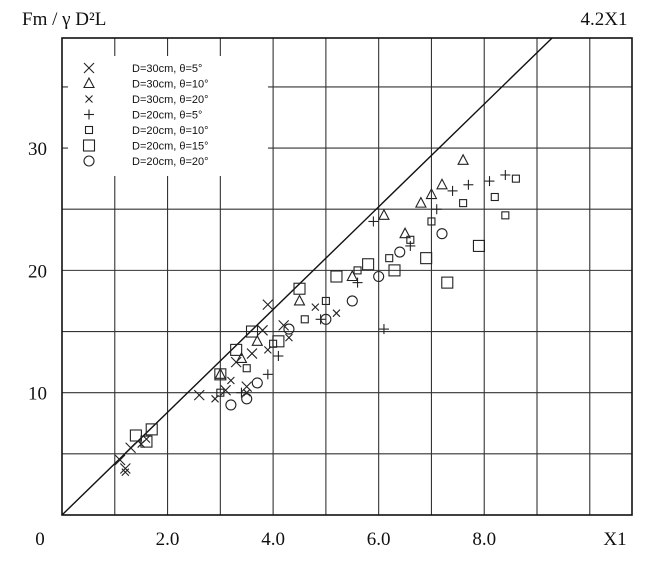 This screenshot has width=651, height=575. What do you see at coordinates (379, 539) in the screenshot?
I see `x-tick-label: 6.0` at bounding box center [379, 539].